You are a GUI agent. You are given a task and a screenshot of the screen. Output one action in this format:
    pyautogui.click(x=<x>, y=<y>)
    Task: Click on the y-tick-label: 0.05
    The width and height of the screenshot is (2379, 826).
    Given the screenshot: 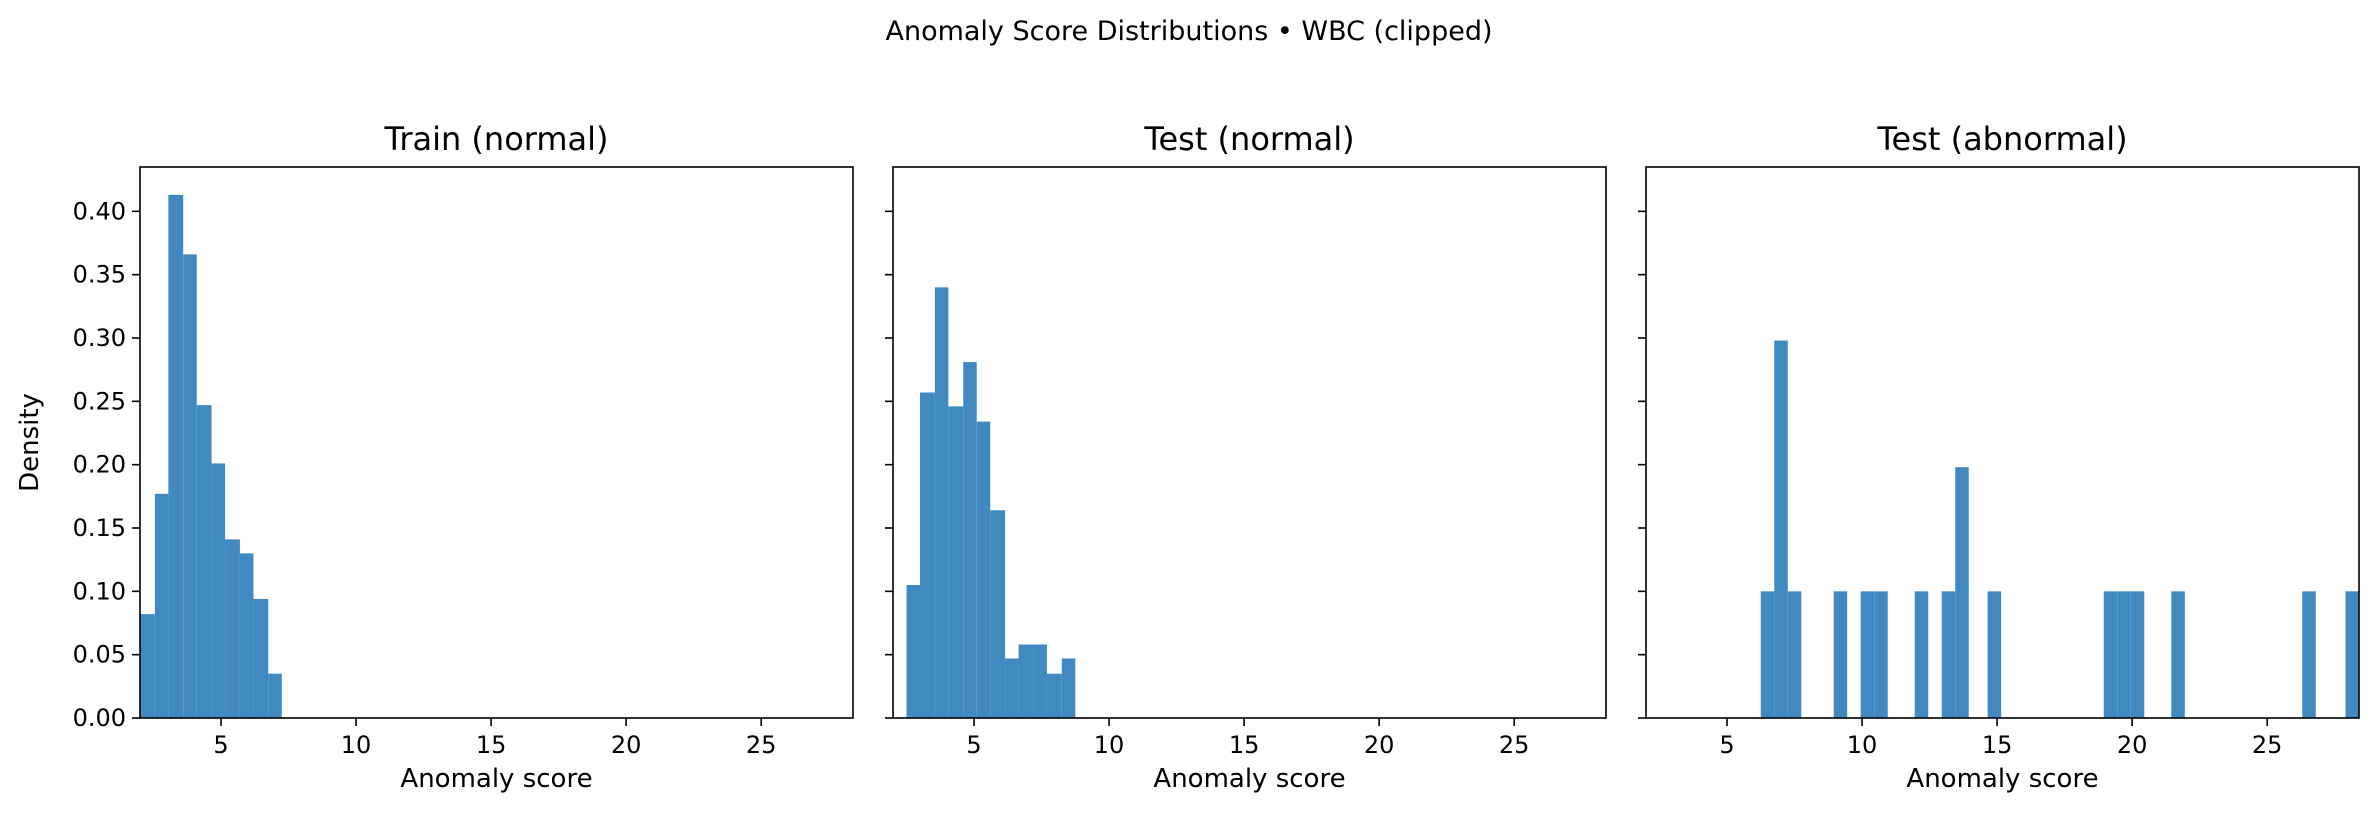 What is the action you would take?
    pyautogui.click(x=99, y=655)
    